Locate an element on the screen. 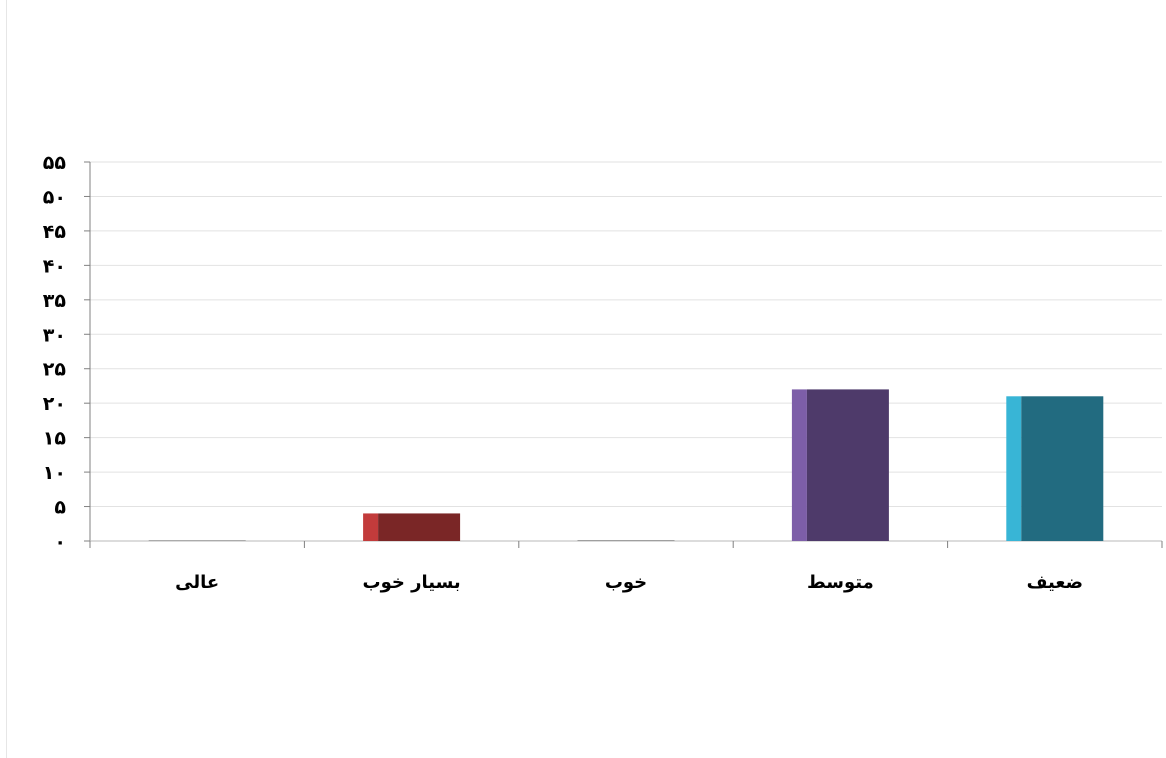  y-tick-label: ۴۰ is located at coordinates (54, 266).